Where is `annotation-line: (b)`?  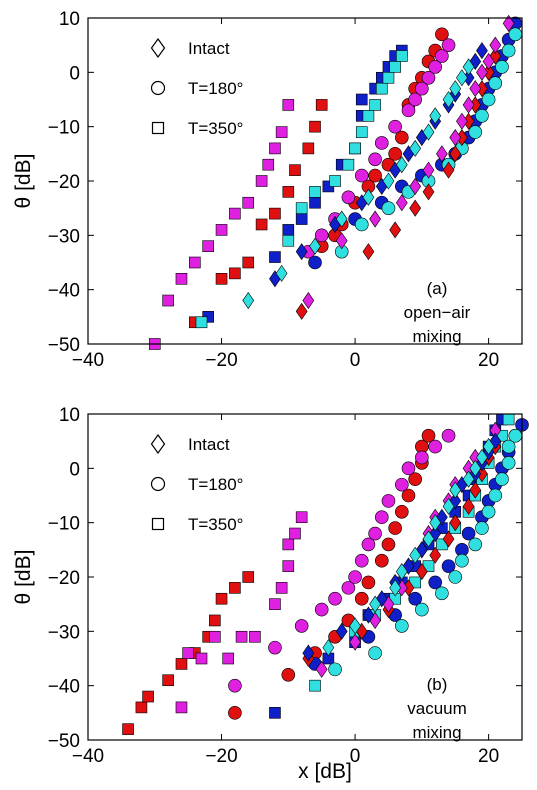
annotation-line: (b) is located at coordinates (437, 684).